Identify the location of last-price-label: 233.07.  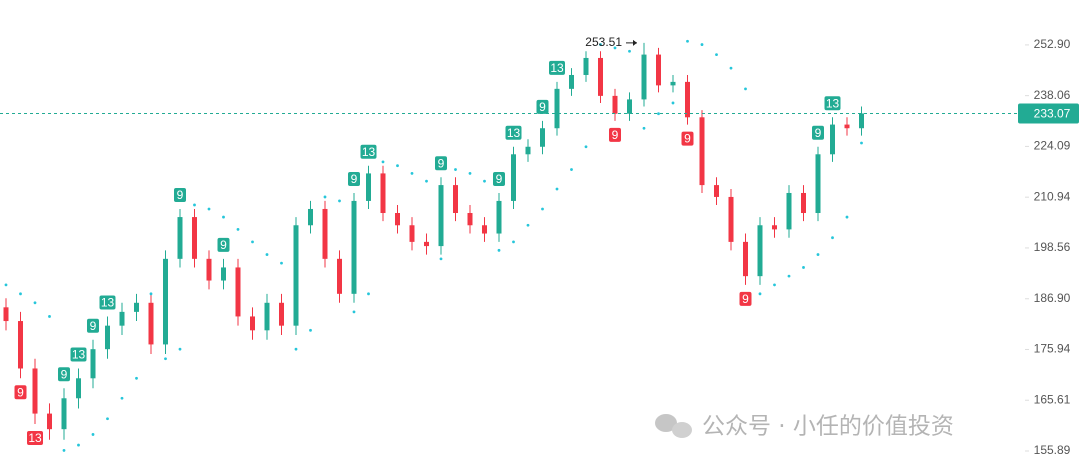
(1052, 114).